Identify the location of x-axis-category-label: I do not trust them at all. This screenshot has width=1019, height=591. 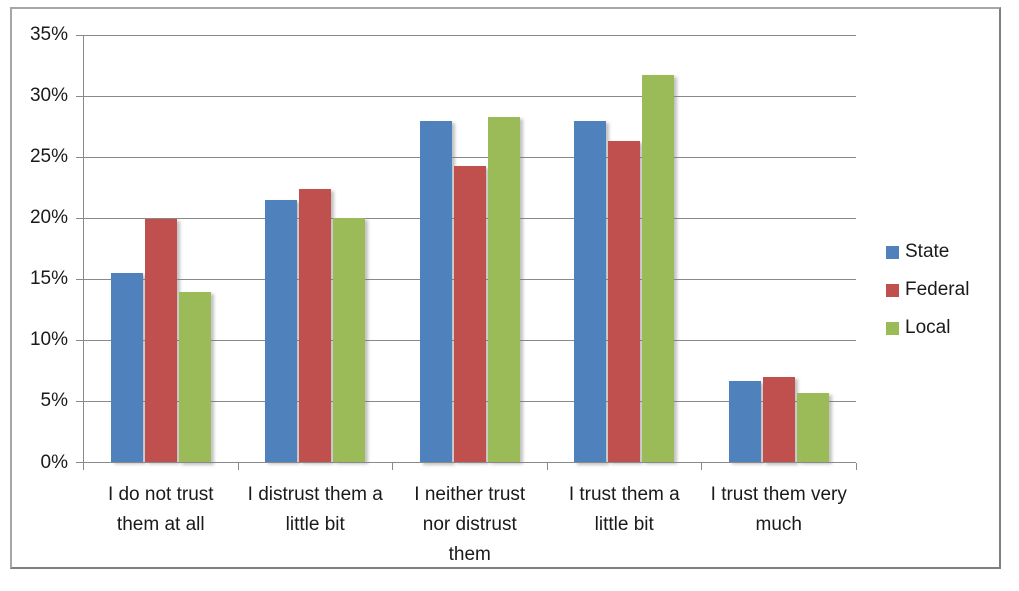
(160, 509).